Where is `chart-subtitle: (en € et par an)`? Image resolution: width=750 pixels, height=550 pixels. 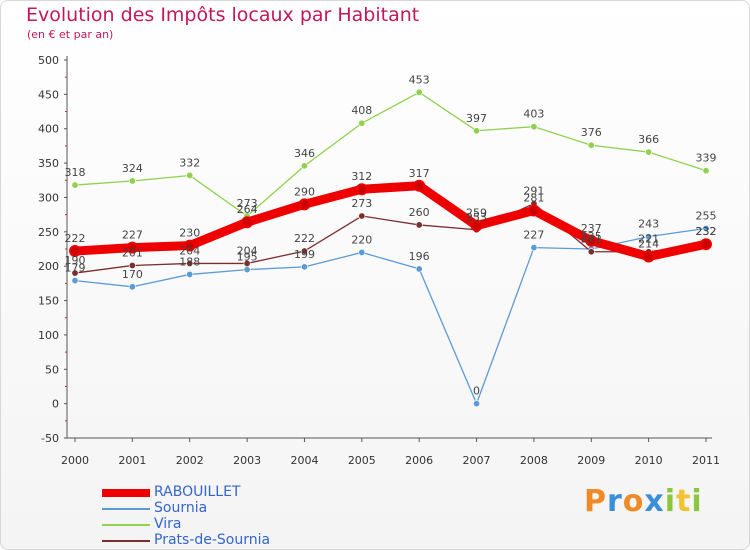
chart-subtitle: (en € et par an) is located at coordinates (70, 34).